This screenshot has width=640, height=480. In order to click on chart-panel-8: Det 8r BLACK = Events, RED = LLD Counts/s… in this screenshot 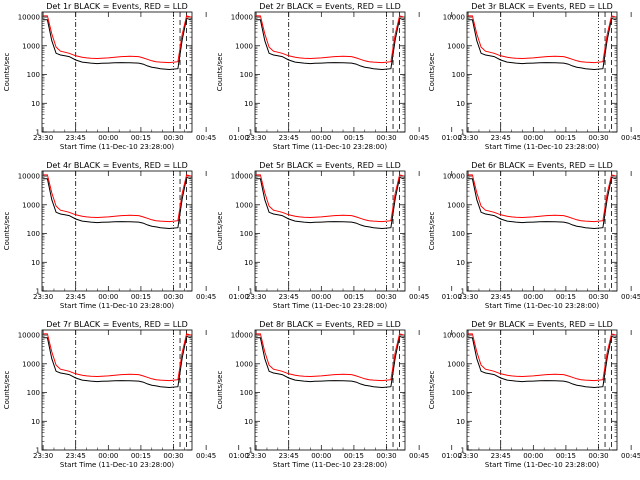, I will do `click(339, 394)`.